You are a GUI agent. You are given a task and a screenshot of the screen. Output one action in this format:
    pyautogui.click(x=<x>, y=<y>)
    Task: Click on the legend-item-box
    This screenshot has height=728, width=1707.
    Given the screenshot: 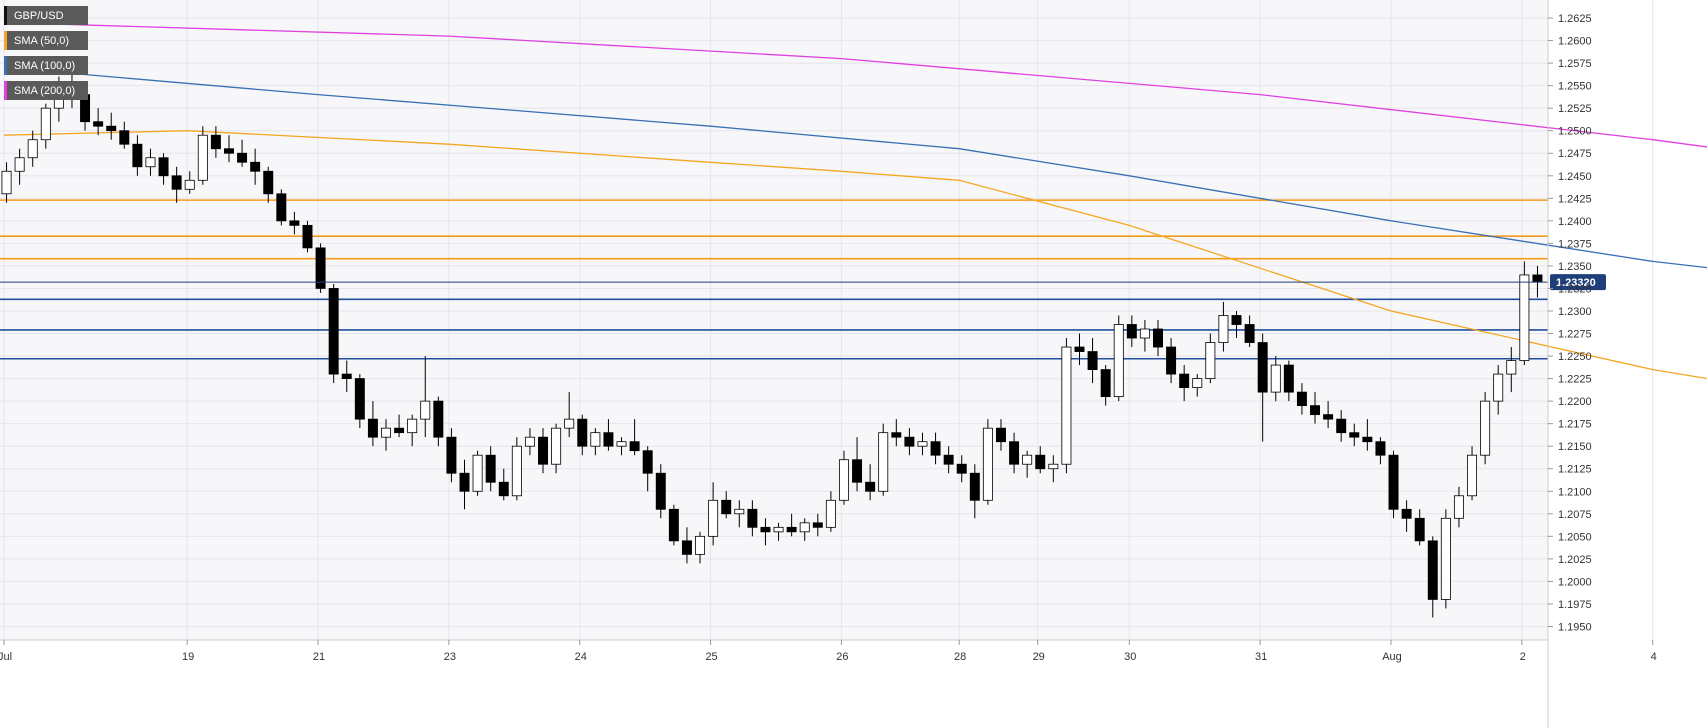 What is the action you would take?
    pyautogui.click(x=46, y=15)
    